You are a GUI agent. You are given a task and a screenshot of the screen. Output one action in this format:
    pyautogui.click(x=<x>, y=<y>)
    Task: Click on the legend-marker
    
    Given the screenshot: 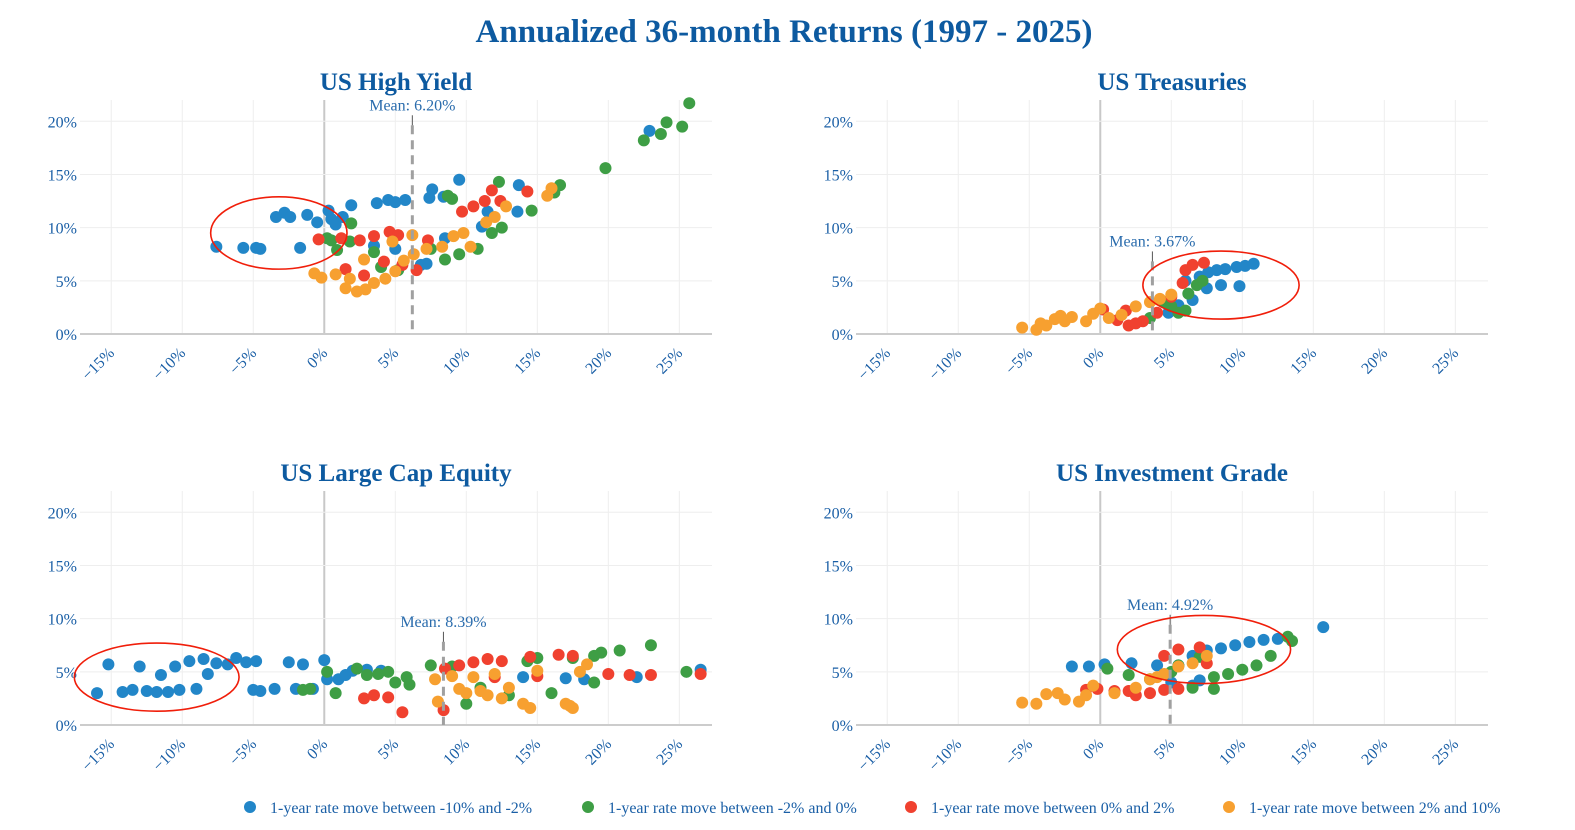 What is the action you would take?
    pyautogui.click(x=588, y=807)
    